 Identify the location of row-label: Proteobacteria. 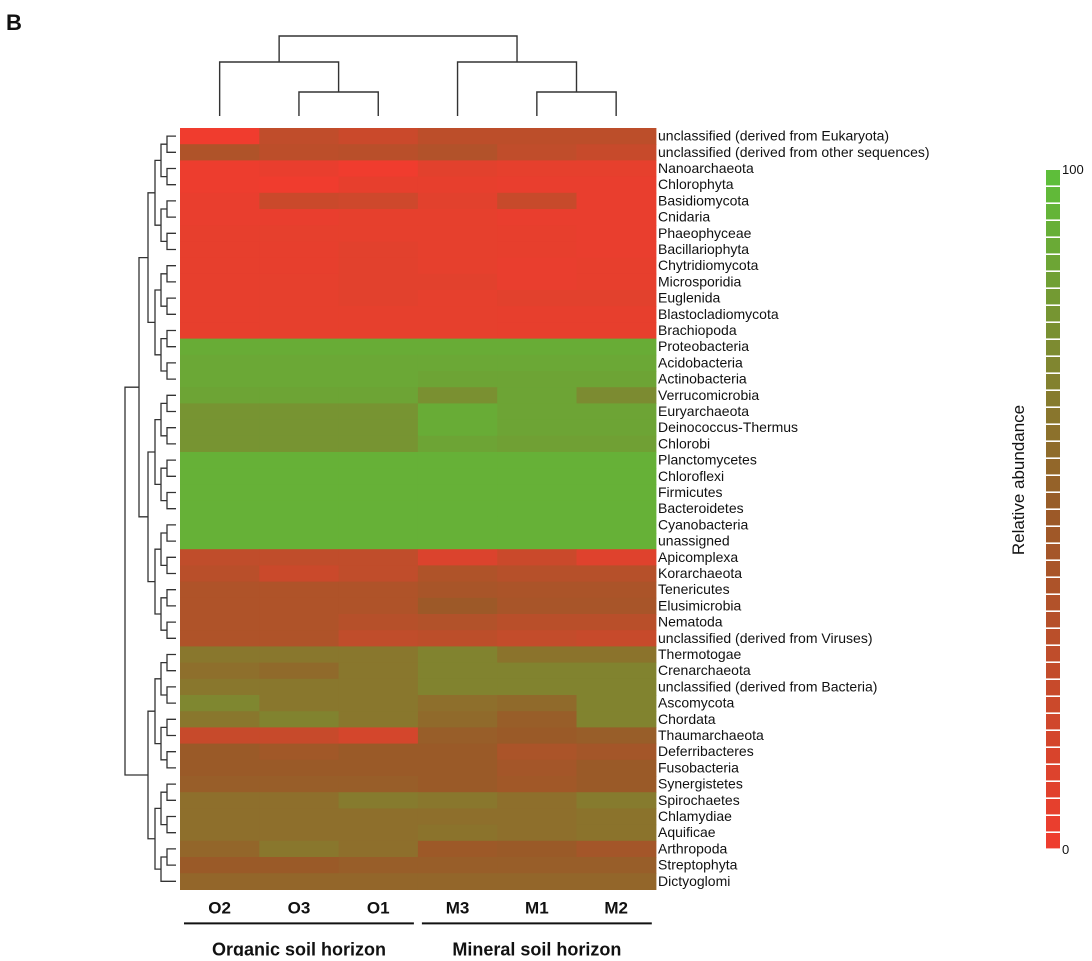
(703, 346).